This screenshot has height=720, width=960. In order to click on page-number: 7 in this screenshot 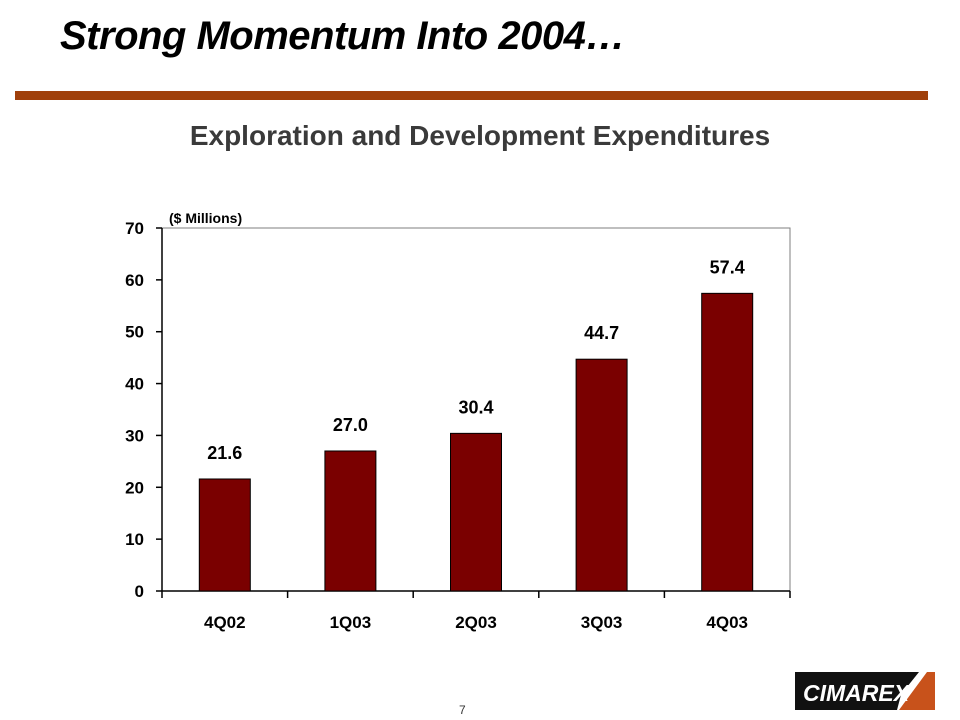, I will do `click(462, 710)`.